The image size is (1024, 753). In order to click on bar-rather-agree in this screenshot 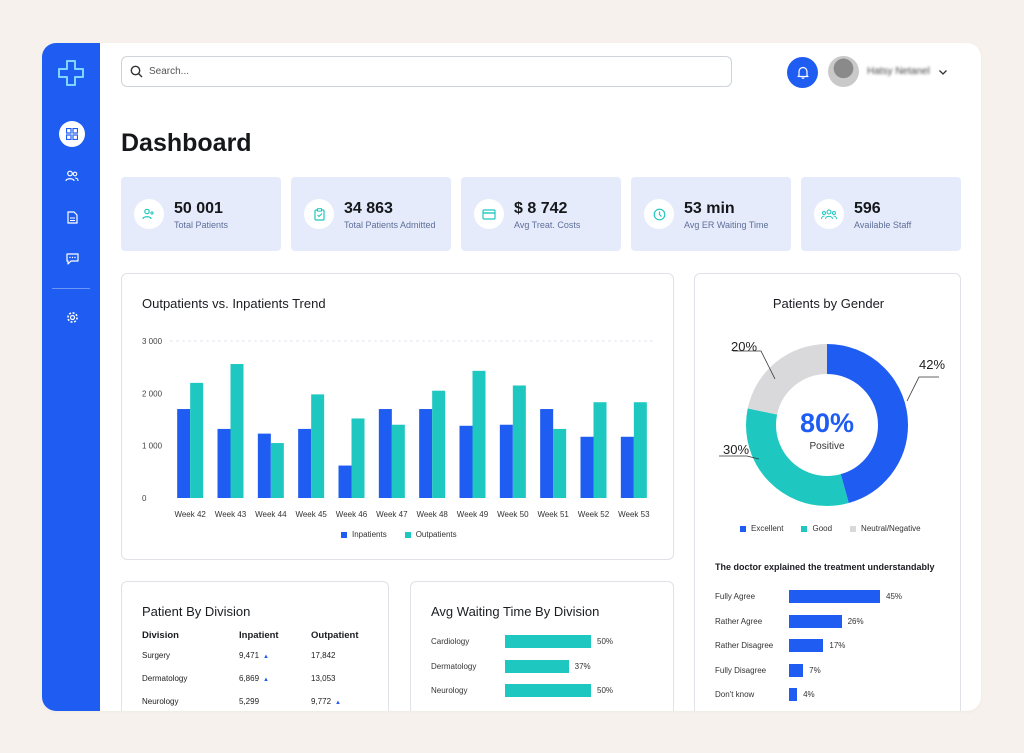, I will do `click(815, 621)`.